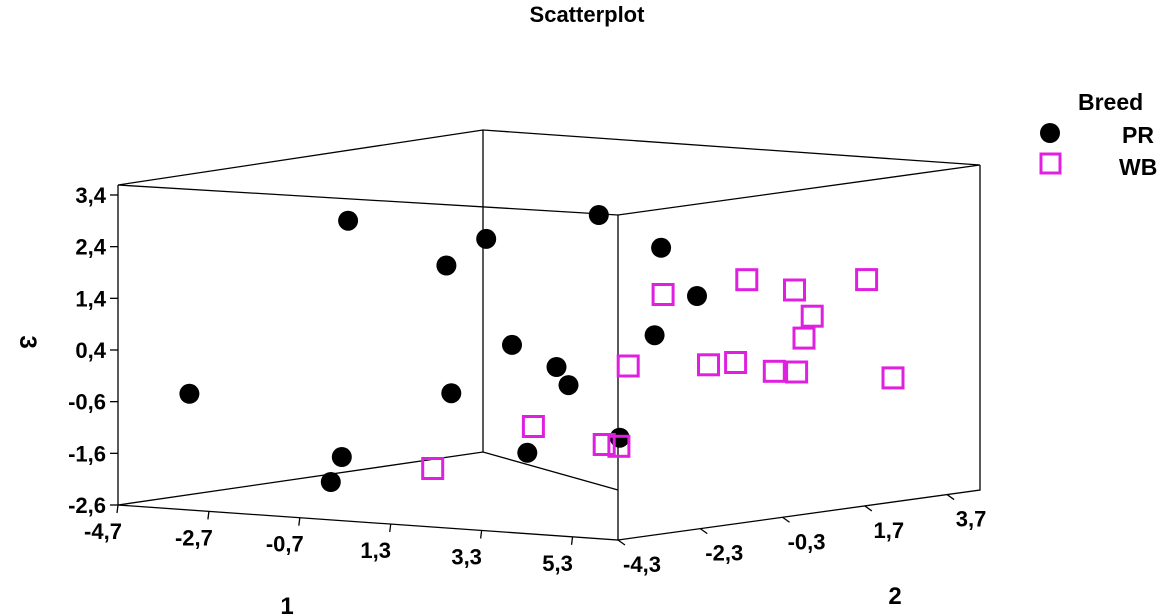 The height and width of the screenshot is (616, 1166). I want to click on z-axis-title: 3, so click(27, 341).